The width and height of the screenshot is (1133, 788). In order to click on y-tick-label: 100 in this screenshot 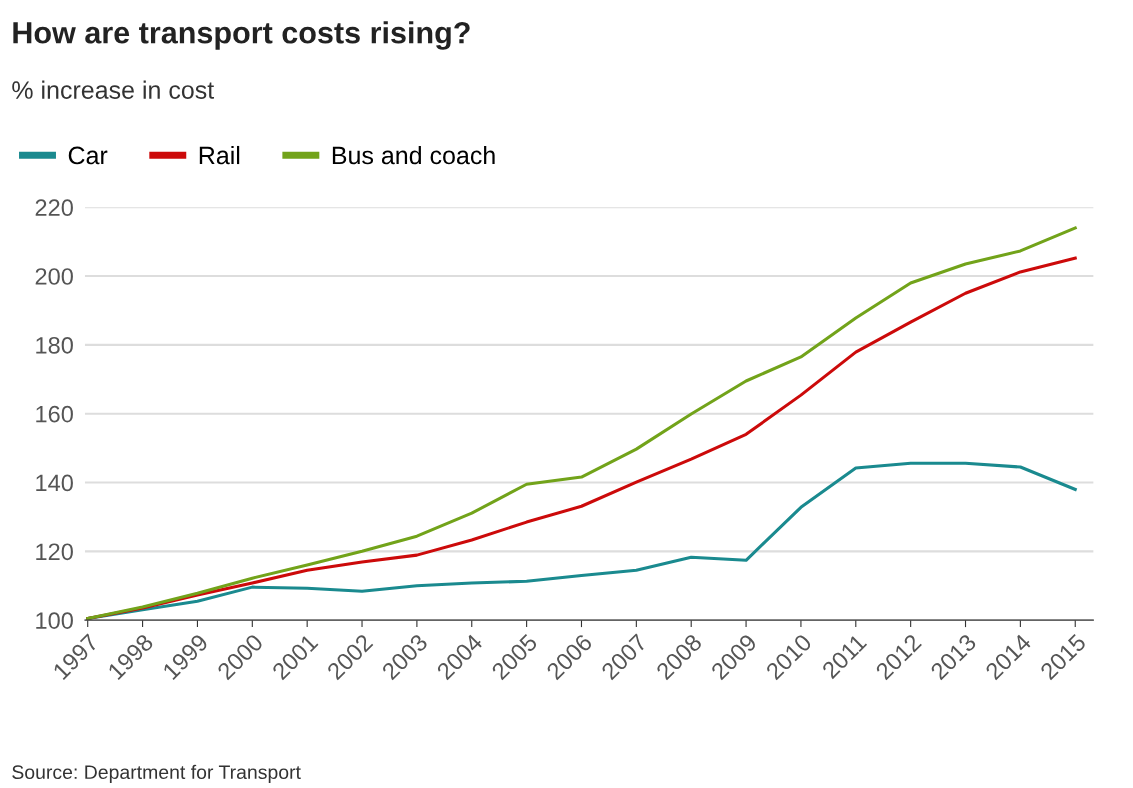, I will do `click(54, 620)`.